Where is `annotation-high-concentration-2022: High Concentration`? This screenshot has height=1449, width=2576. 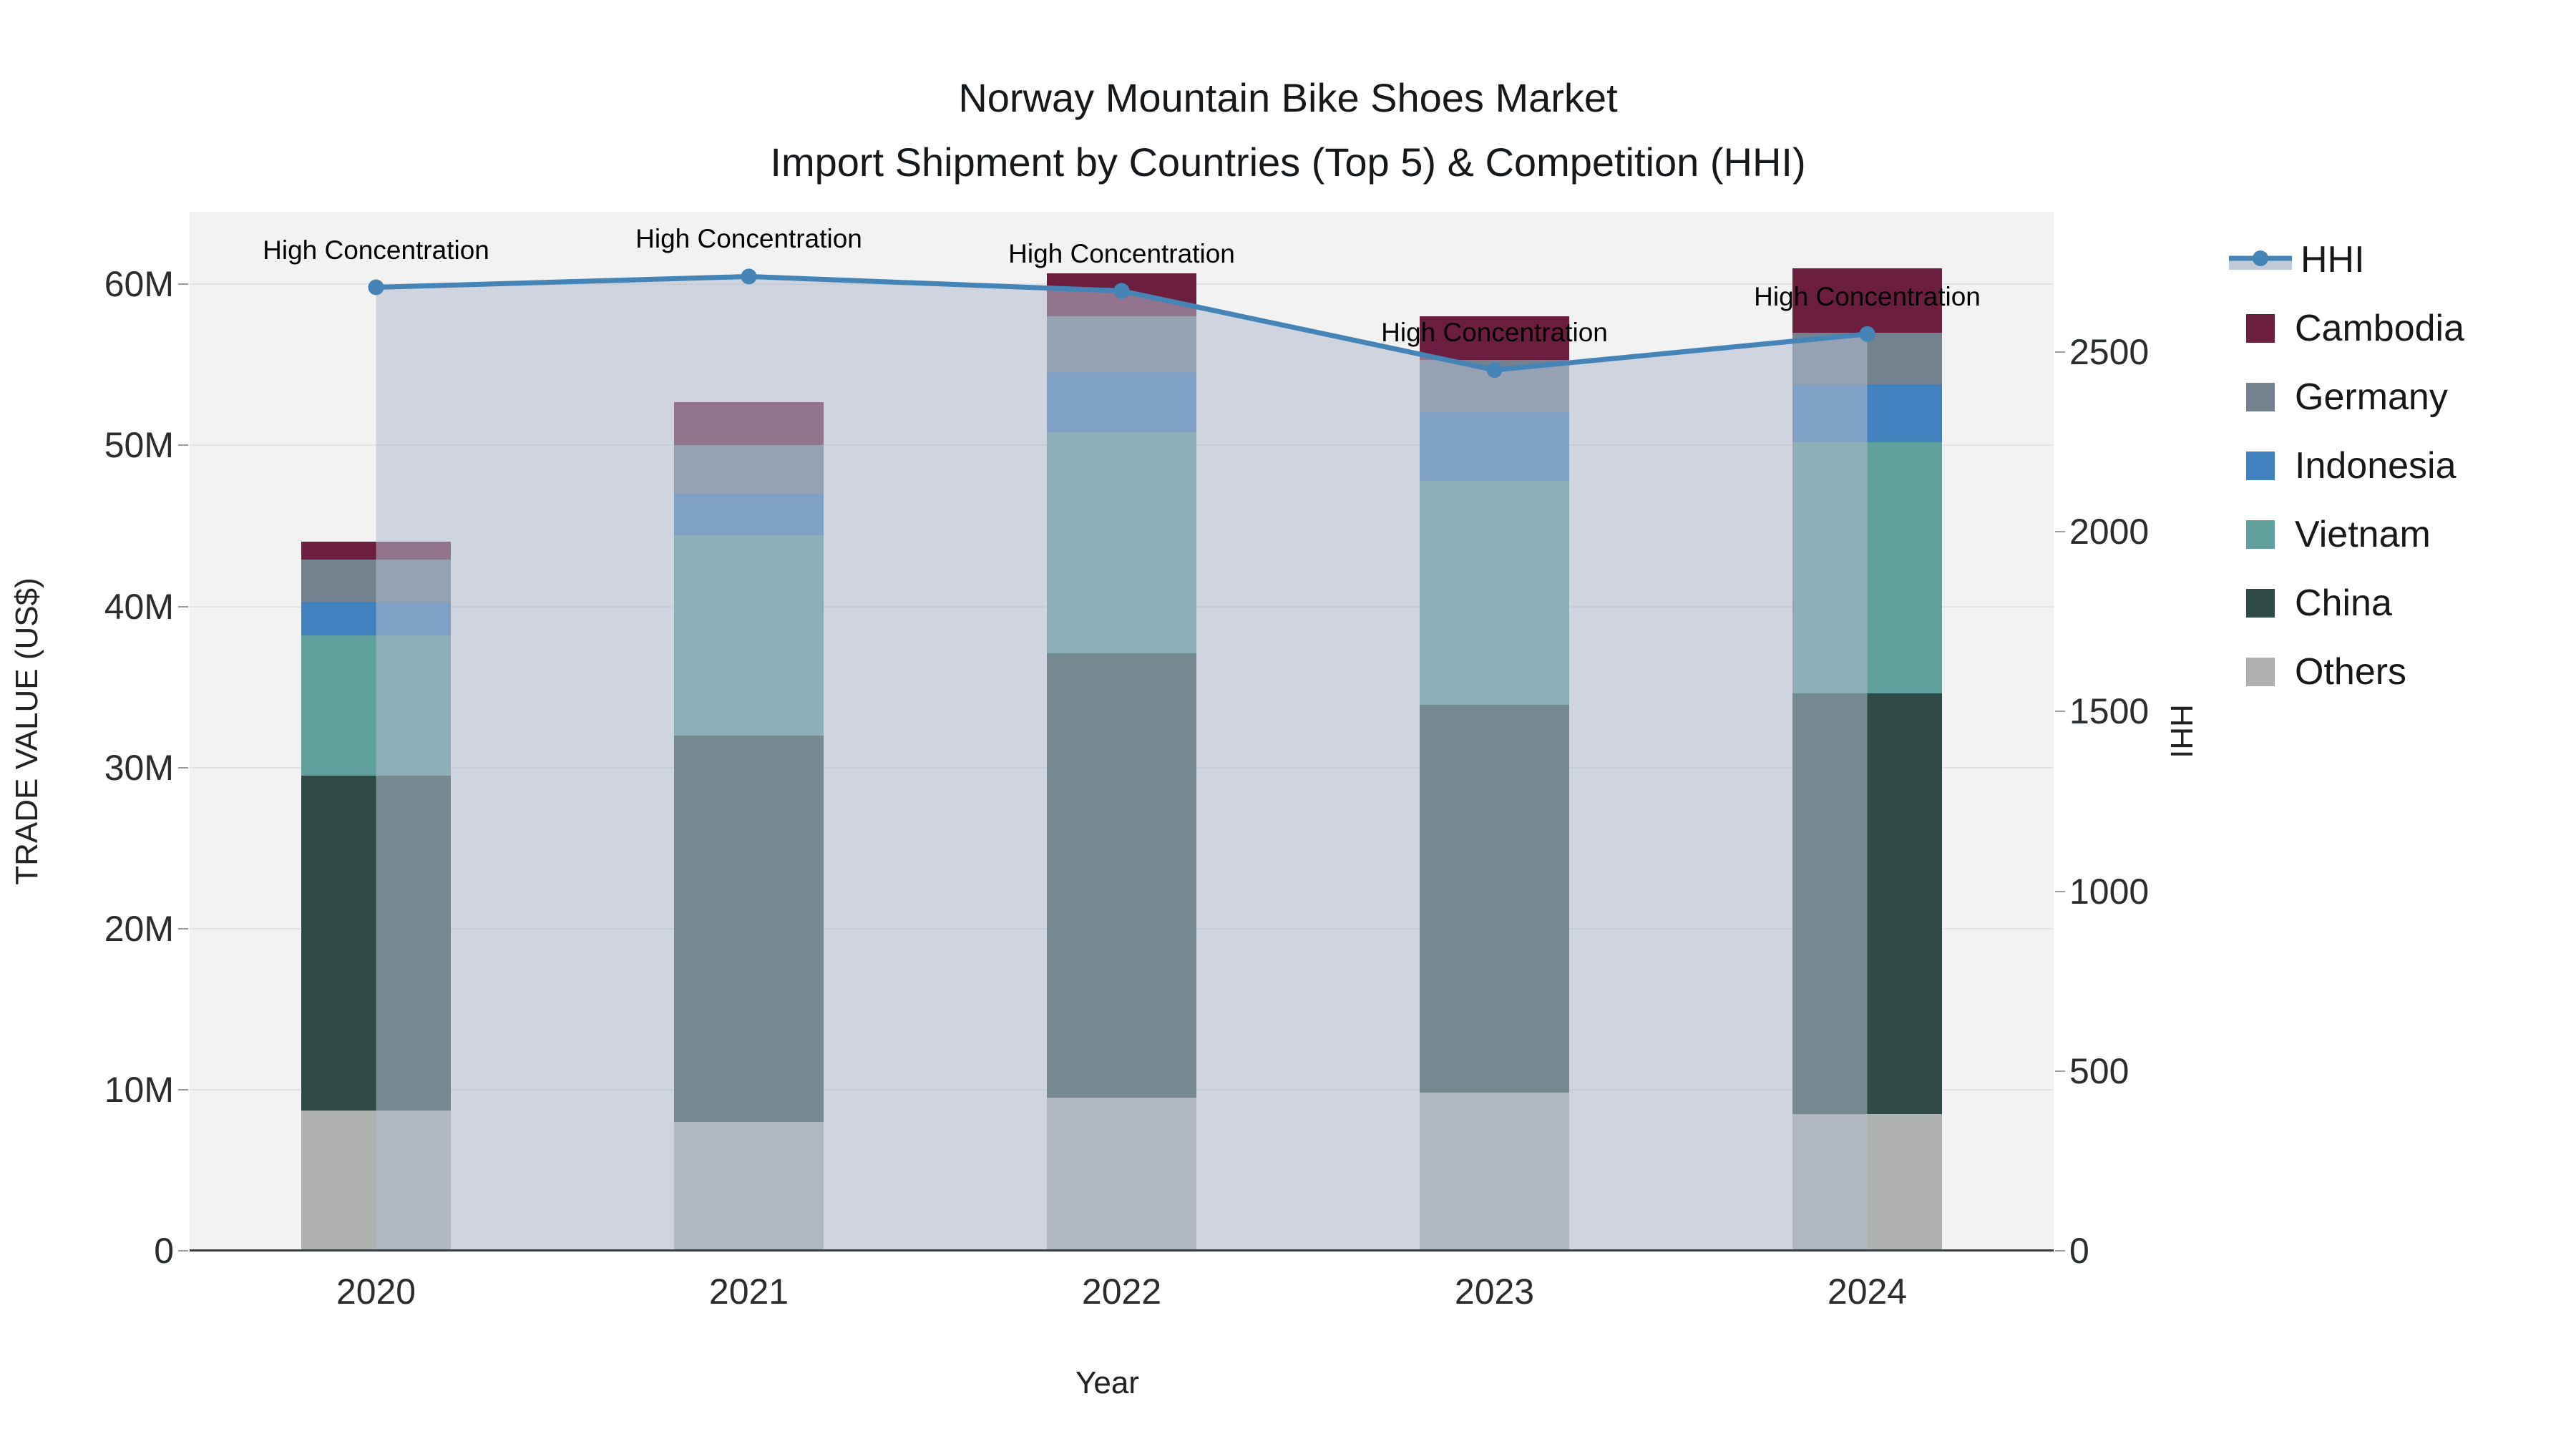
annotation-high-concentration-2022: High Concentration is located at coordinates (1121, 253).